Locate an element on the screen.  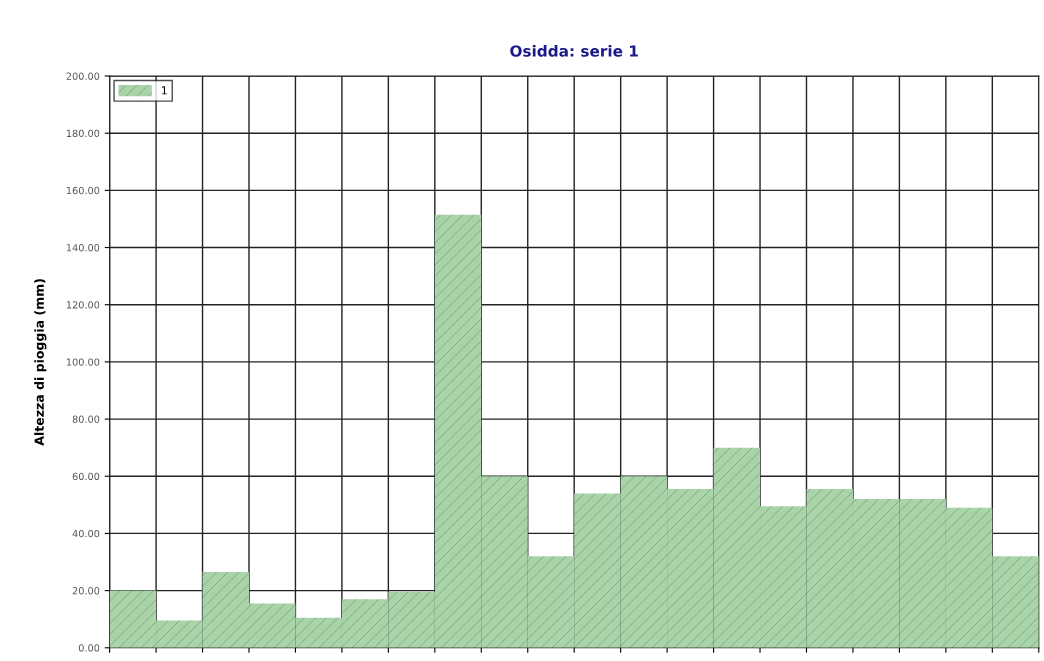
y-tick-label: 140.00 is located at coordinates (83, 248).